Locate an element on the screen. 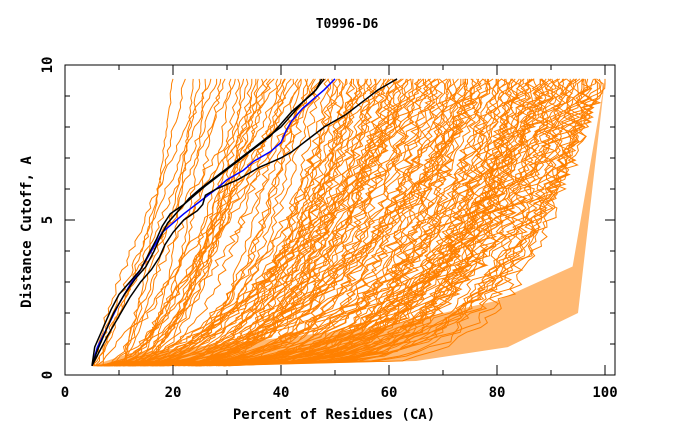  chart-title: T0996-D6 is located at coordinates (347, 24).